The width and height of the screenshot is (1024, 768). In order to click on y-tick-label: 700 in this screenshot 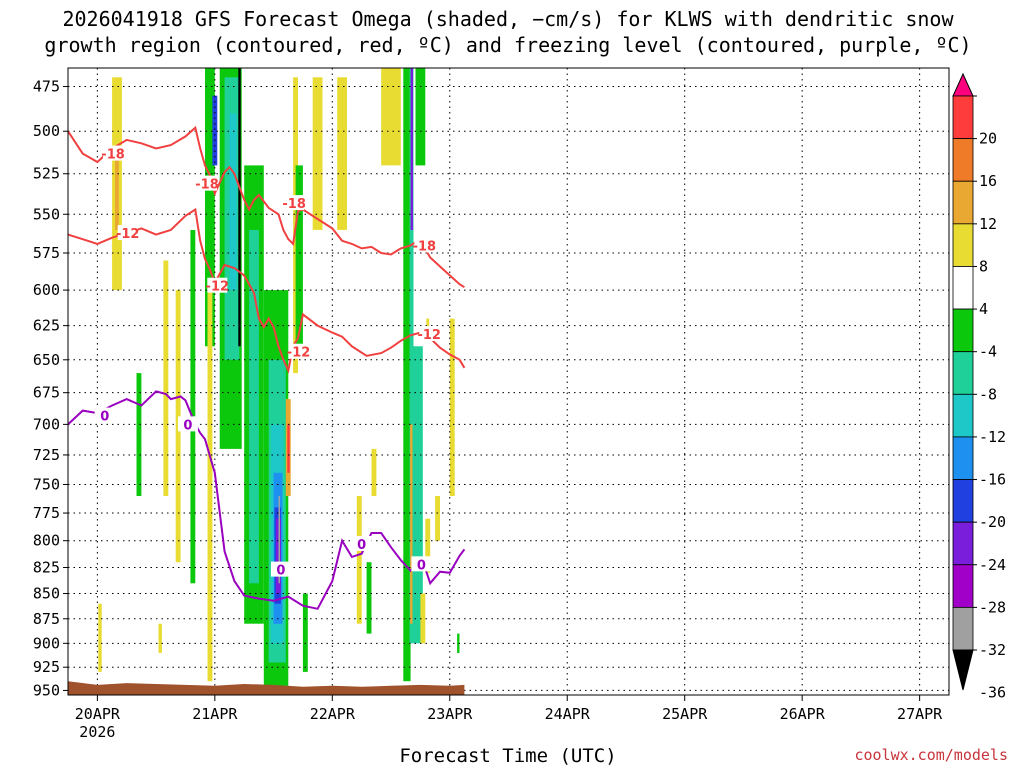, I will do `click(46, 424)`.